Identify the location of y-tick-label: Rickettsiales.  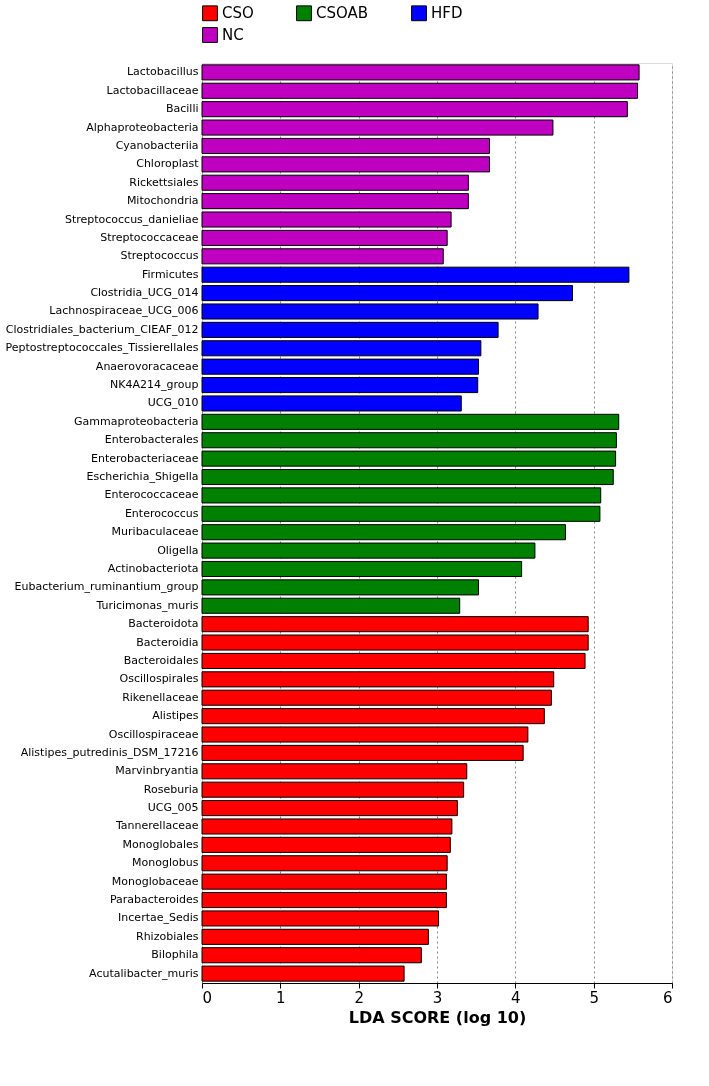
(164, 182).